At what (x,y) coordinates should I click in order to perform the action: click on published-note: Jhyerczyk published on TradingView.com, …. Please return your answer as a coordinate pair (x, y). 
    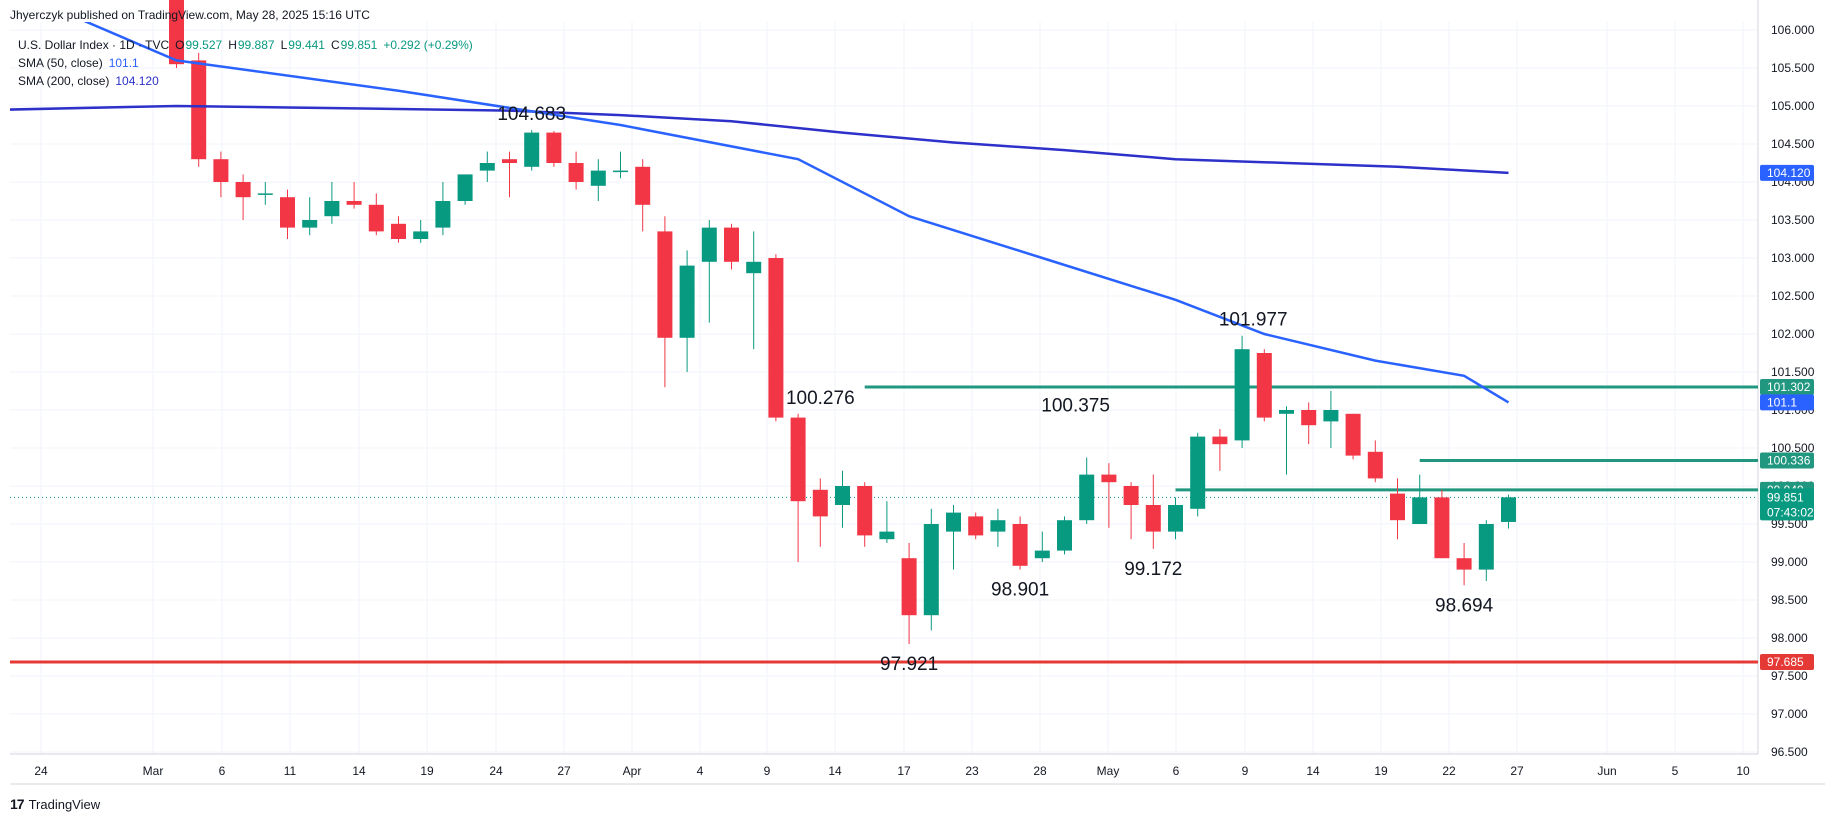
    Looking at the image, I should click on (190, 15).